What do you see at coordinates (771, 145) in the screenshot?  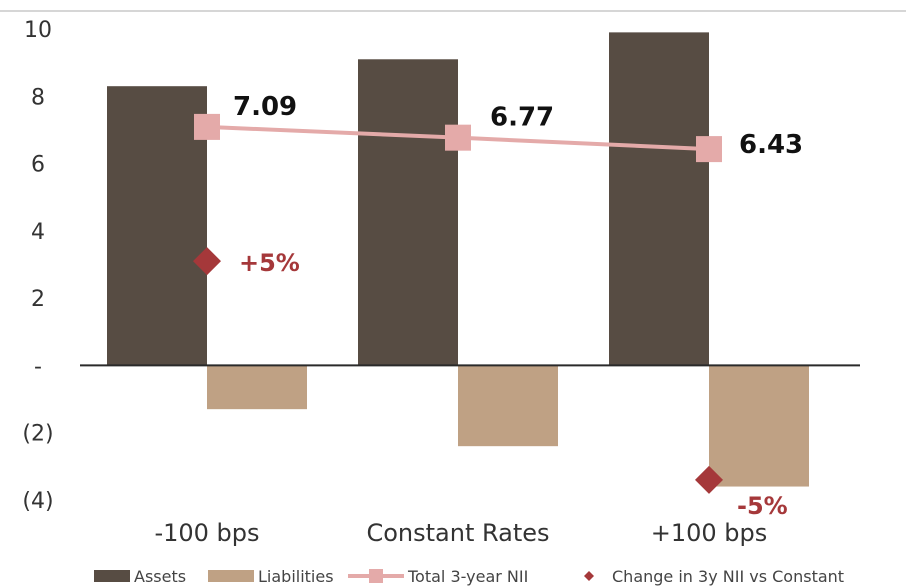 I see `nii-data-label: 6.43` at bounding box center [771, 145].